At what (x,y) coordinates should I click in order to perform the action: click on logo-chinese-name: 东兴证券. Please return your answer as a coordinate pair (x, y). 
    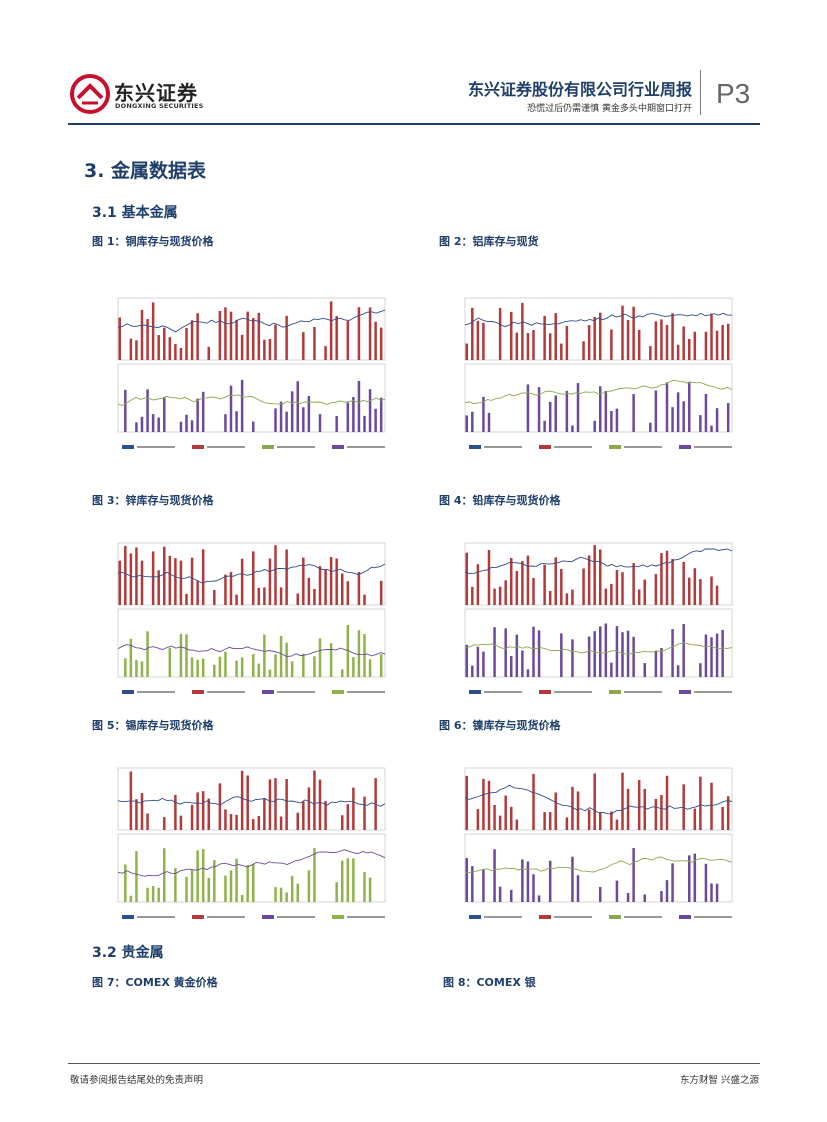
    Looking at the image, I should click on (156, 93).